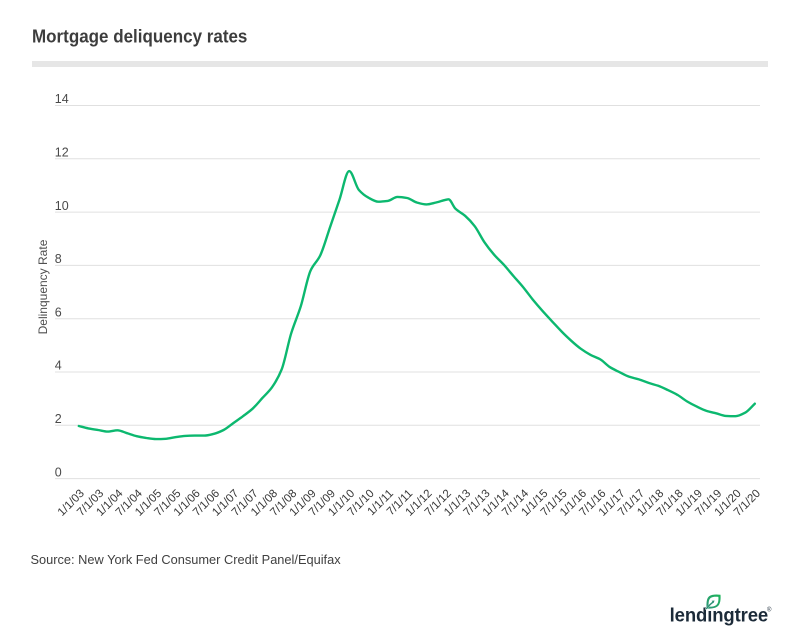  I want to click on svg-text: 8, so click(58, 259).